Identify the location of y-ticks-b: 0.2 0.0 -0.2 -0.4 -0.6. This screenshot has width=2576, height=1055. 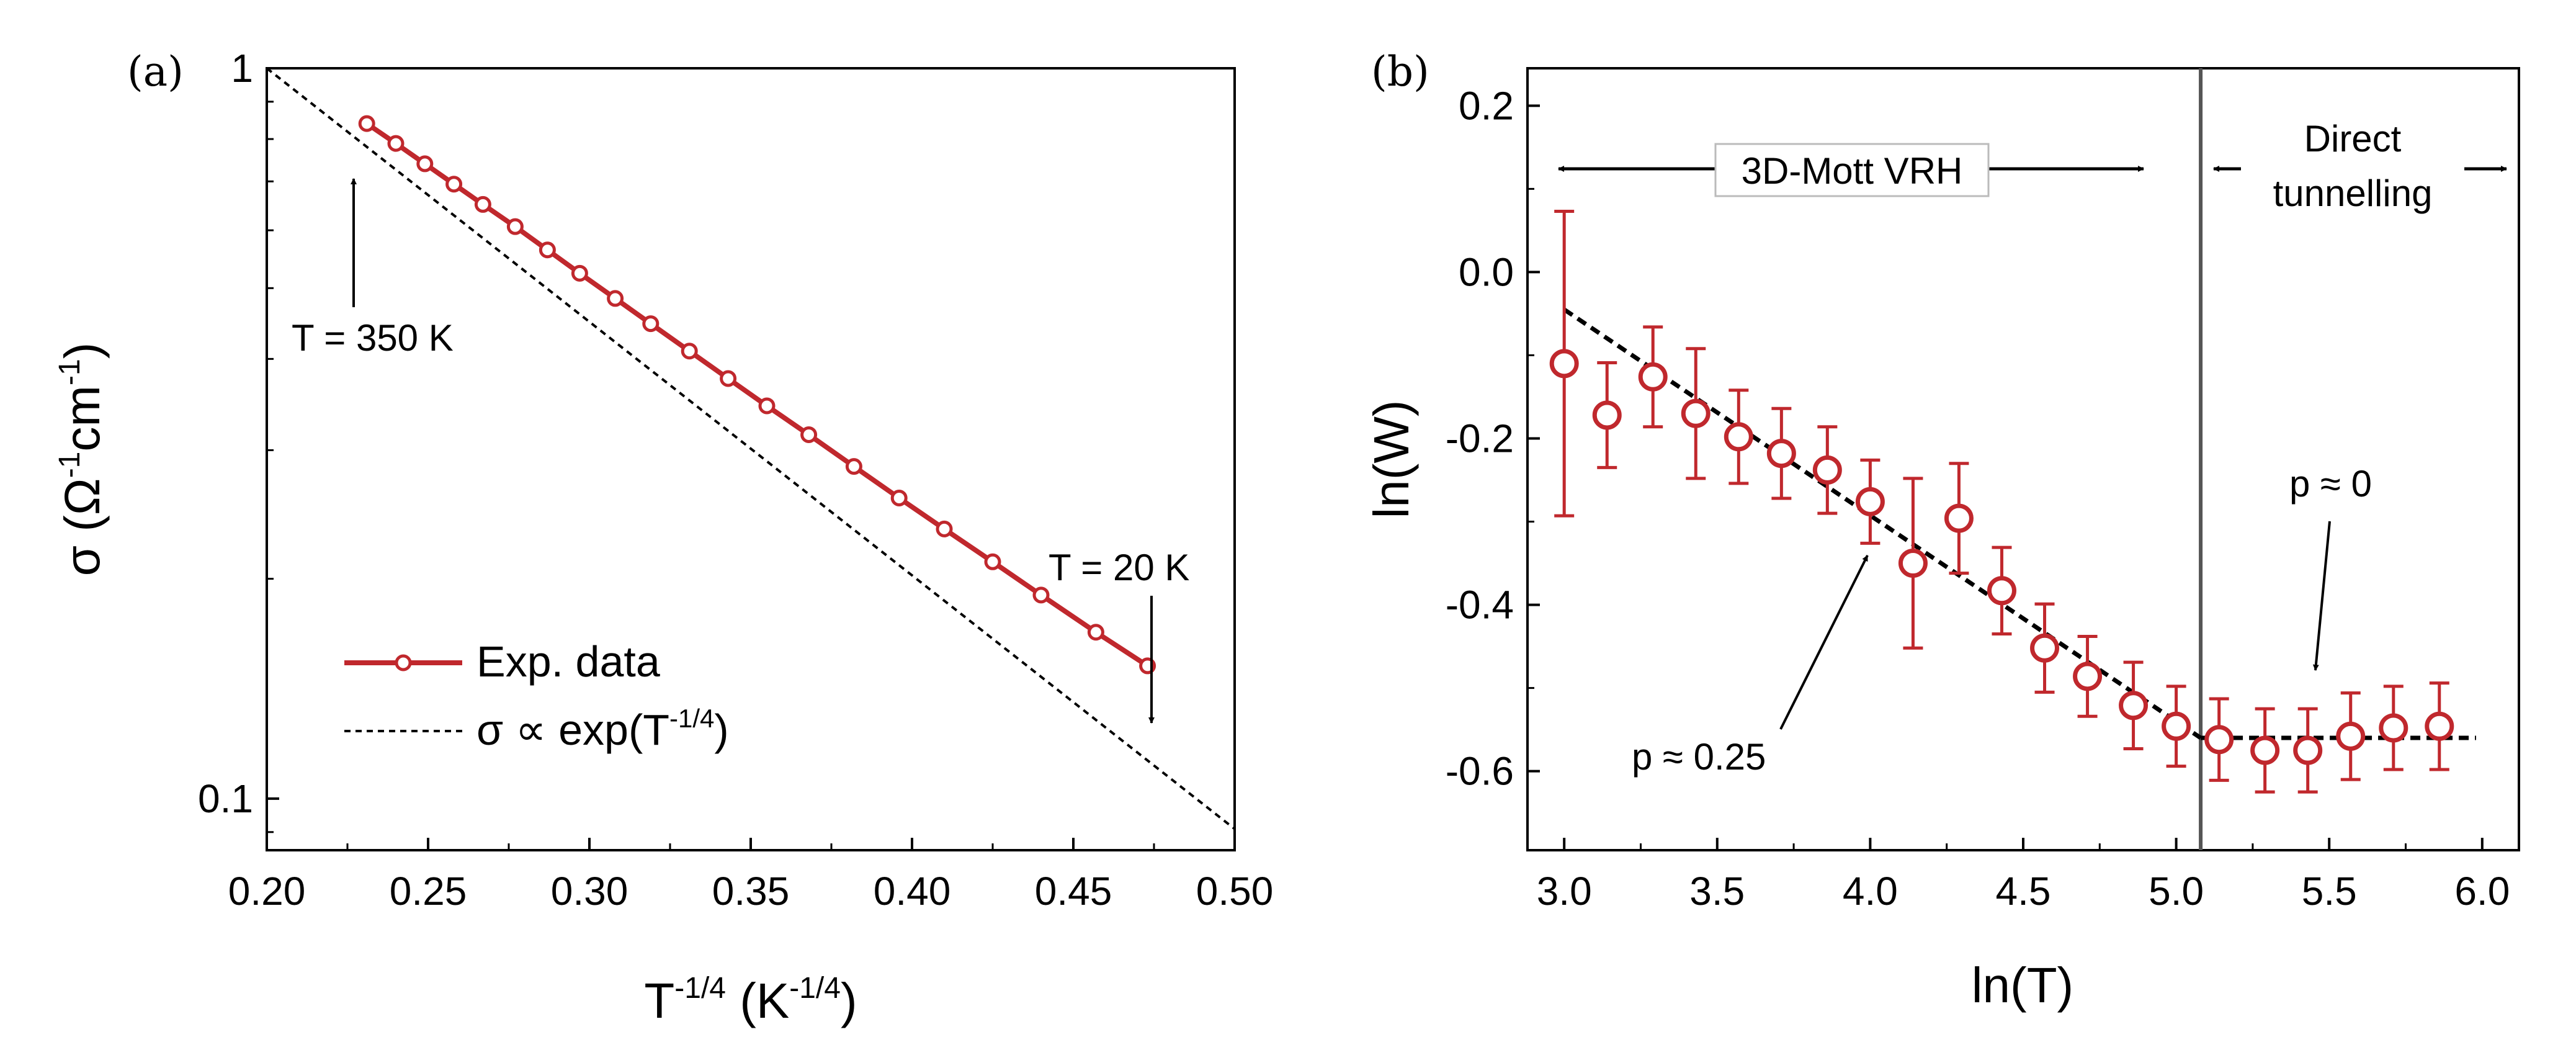
(1493, 438).